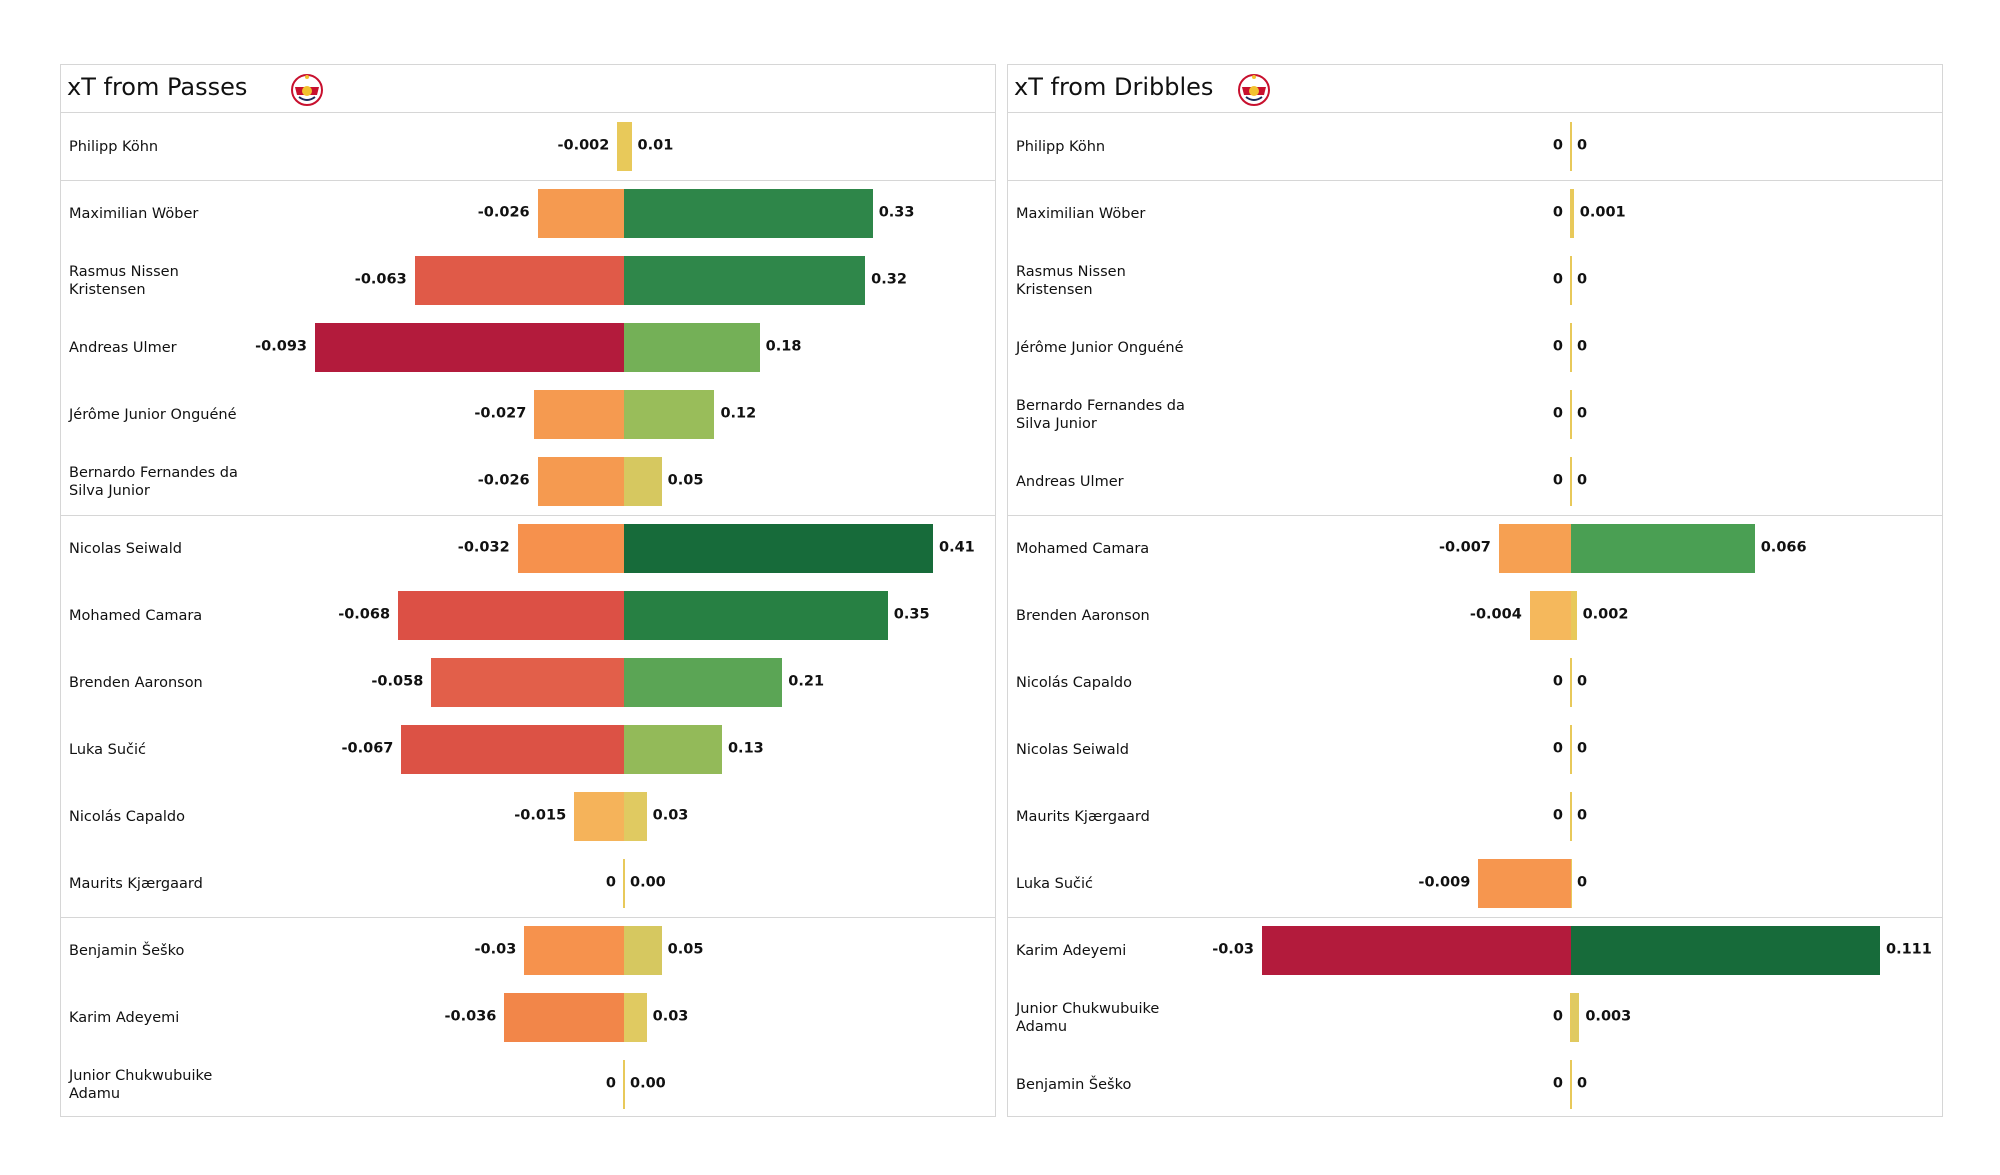 The width and height of the screenshot is (2000, 1175). I want to click on player-name: Nicolas Seiwald, so click(1072, 749).